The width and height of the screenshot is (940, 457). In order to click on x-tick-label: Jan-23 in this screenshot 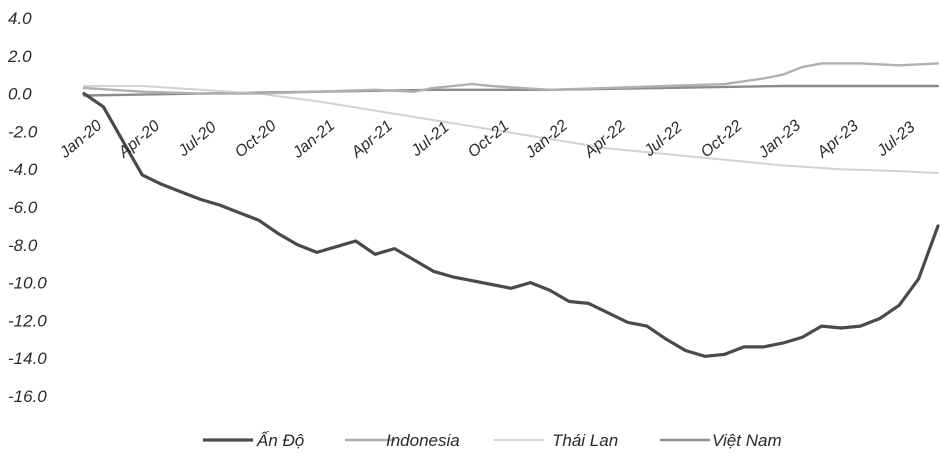, I will do `click(779, 139)`.